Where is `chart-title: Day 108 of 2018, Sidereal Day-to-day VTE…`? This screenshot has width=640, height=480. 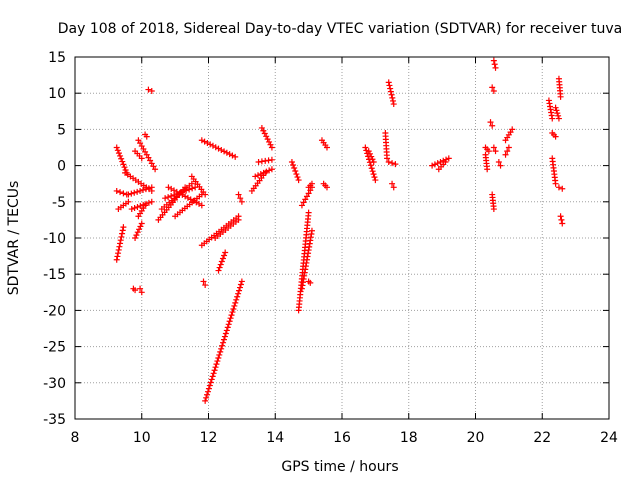
chart-title: Day 108 of 2018, Sidereal Day-to-day VTE… is located at coordinates (340, 29).